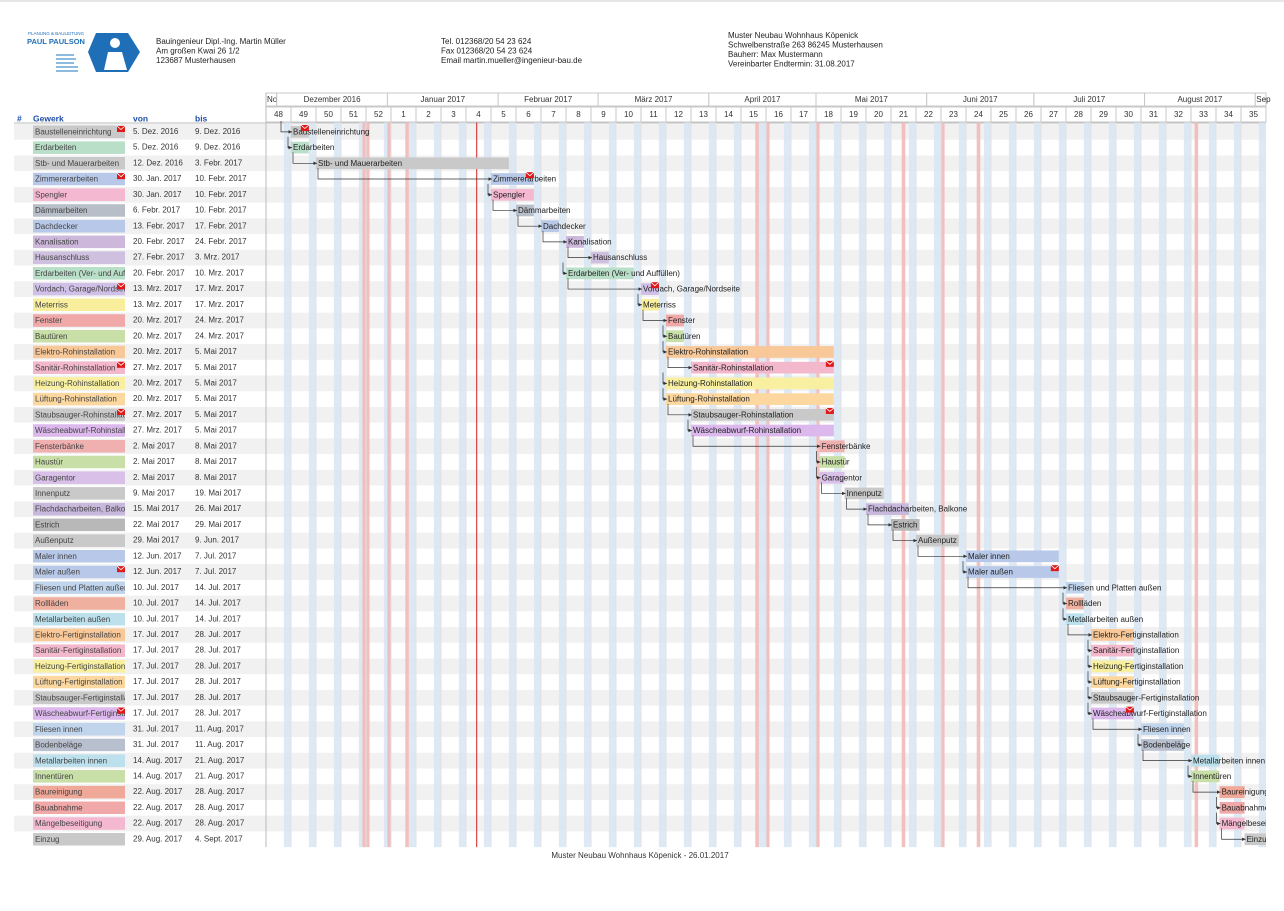  Describe the element at coordinates (216, 461) in the screenshot. I see `bis-date: 8. Mai 2017` at that location.